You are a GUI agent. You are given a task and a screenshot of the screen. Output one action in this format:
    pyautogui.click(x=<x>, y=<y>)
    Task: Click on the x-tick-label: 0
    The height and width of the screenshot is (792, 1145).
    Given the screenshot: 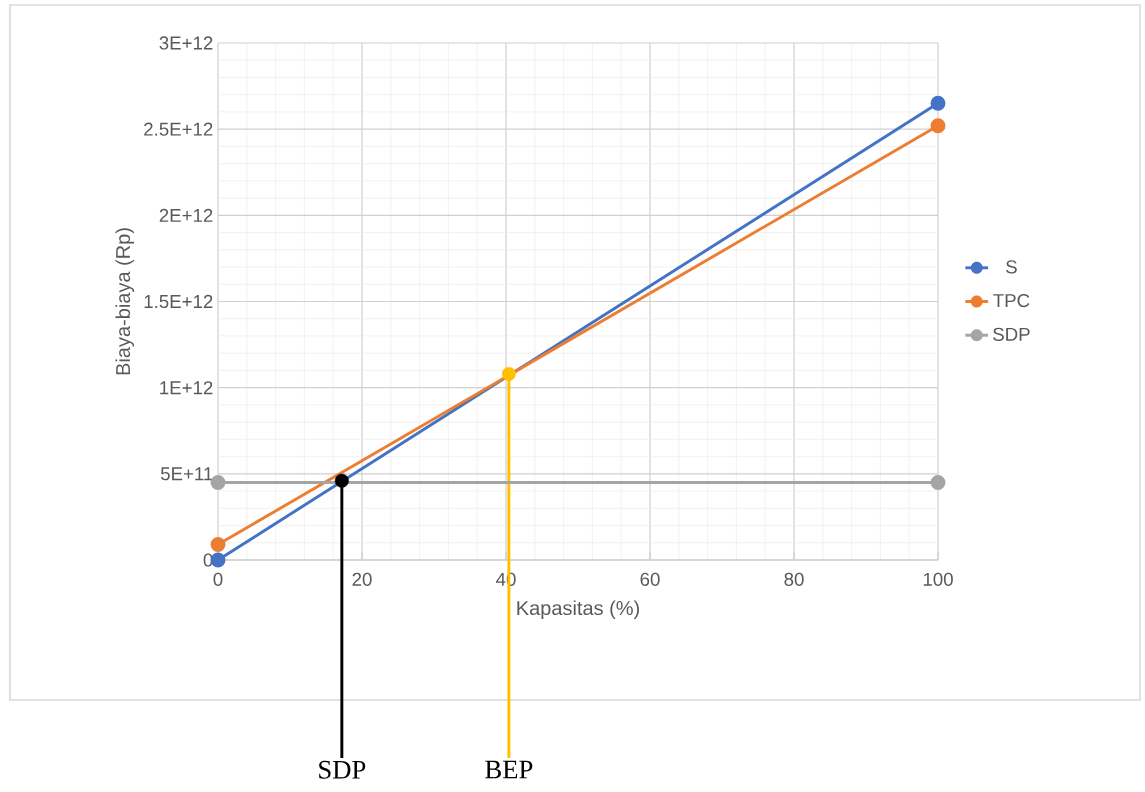 What is the action you would take?
    pyautogui.click(x=218, y=579)
    